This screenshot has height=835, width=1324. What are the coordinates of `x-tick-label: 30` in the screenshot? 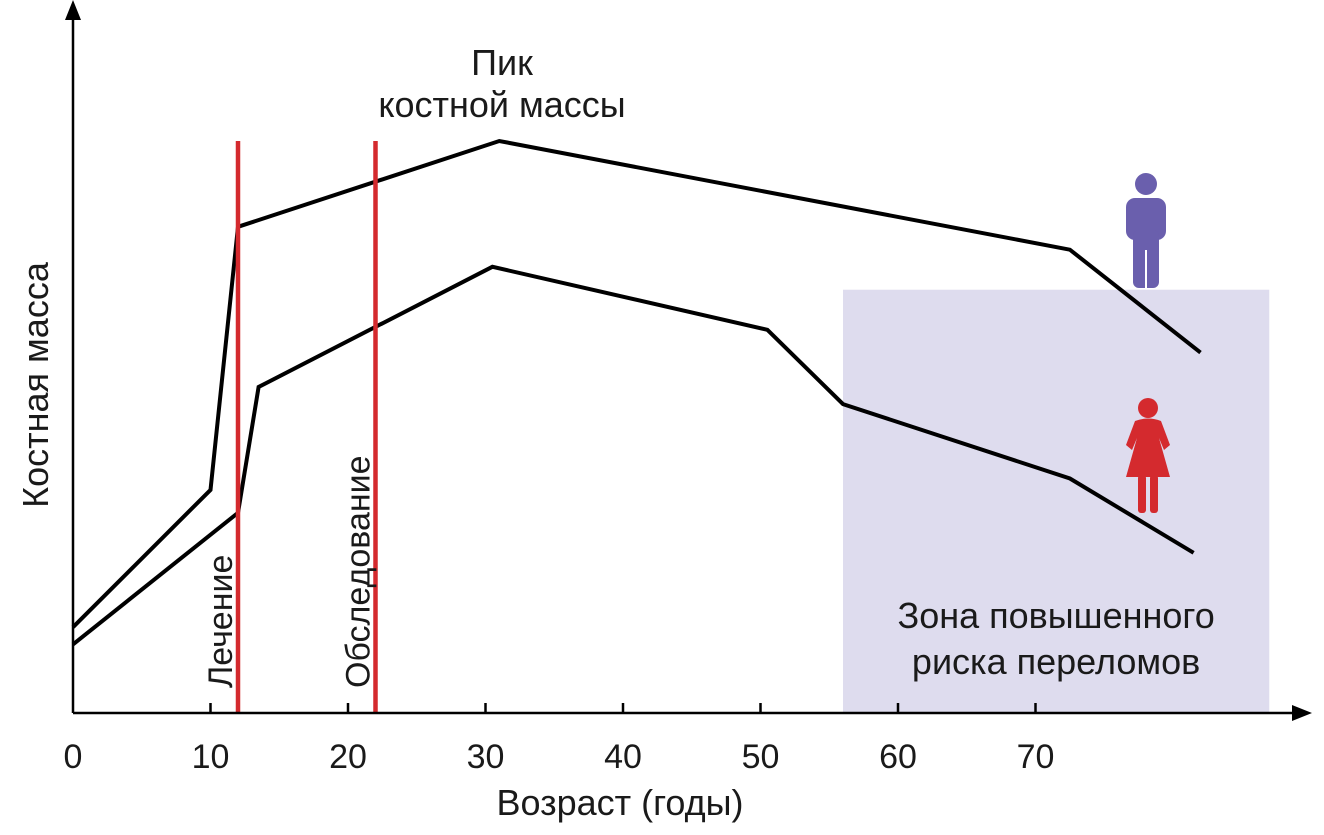 It's located at (486, 757).